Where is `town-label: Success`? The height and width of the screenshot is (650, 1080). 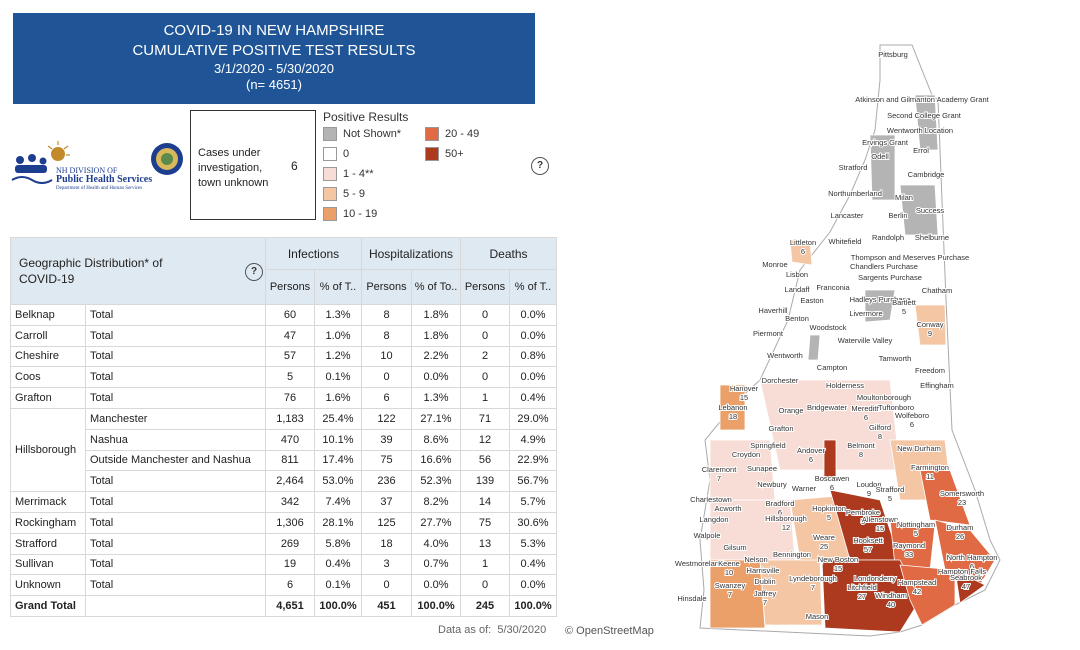 town-label: Success is located at coordinates (930, 210).